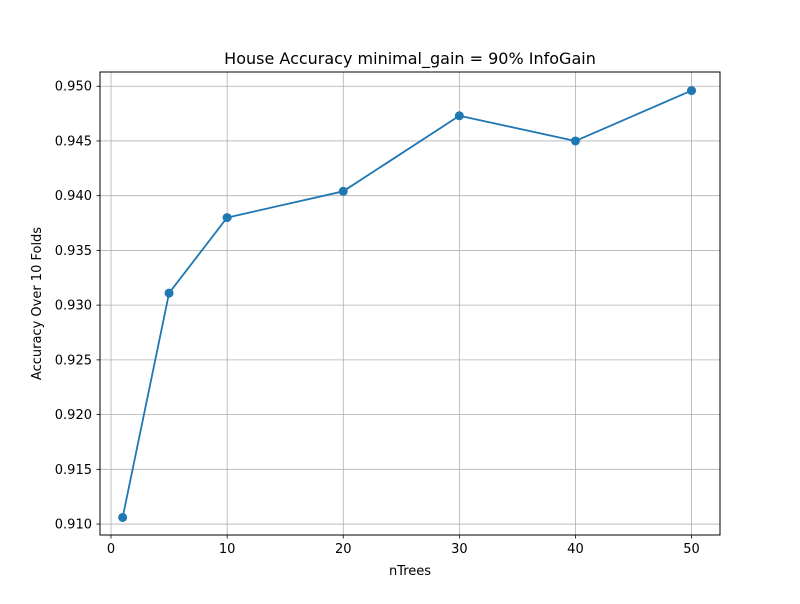 The height and width of the screenshot is (604, 800). Describe the element at coordinates (73, 525) in the screenshot. I see `y-tick-label: 0.910` at that location.